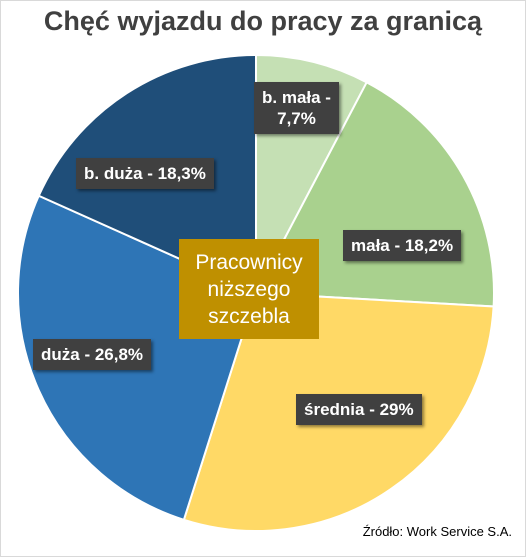 This screenshot has height=557, width=526. Describe the element at coordinates (92, 354) in the screenshot. I see `slice-label-duza: duża - 26,8%` at that location.